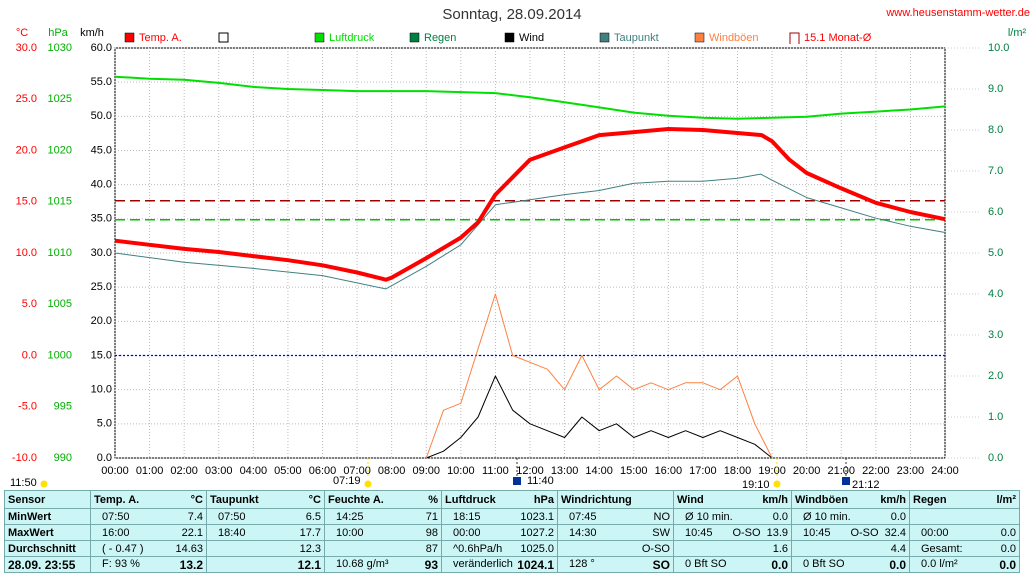  What do you see at coordinates (615, 564) in the screenshot?
I see `table-cell: 128 ° SO` at bounding box center [615, 564].